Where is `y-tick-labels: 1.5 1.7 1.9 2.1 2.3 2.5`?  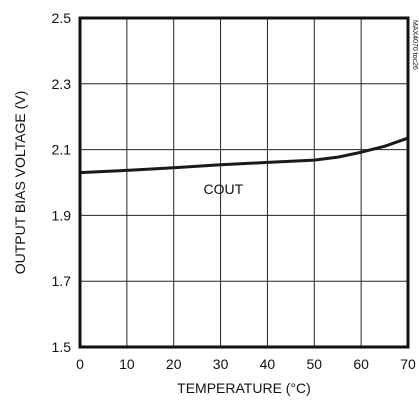 y-tick-labels: 1.5 1.7 1.9 2.1 2.3 2.5 is located at coordinates (62, 182).